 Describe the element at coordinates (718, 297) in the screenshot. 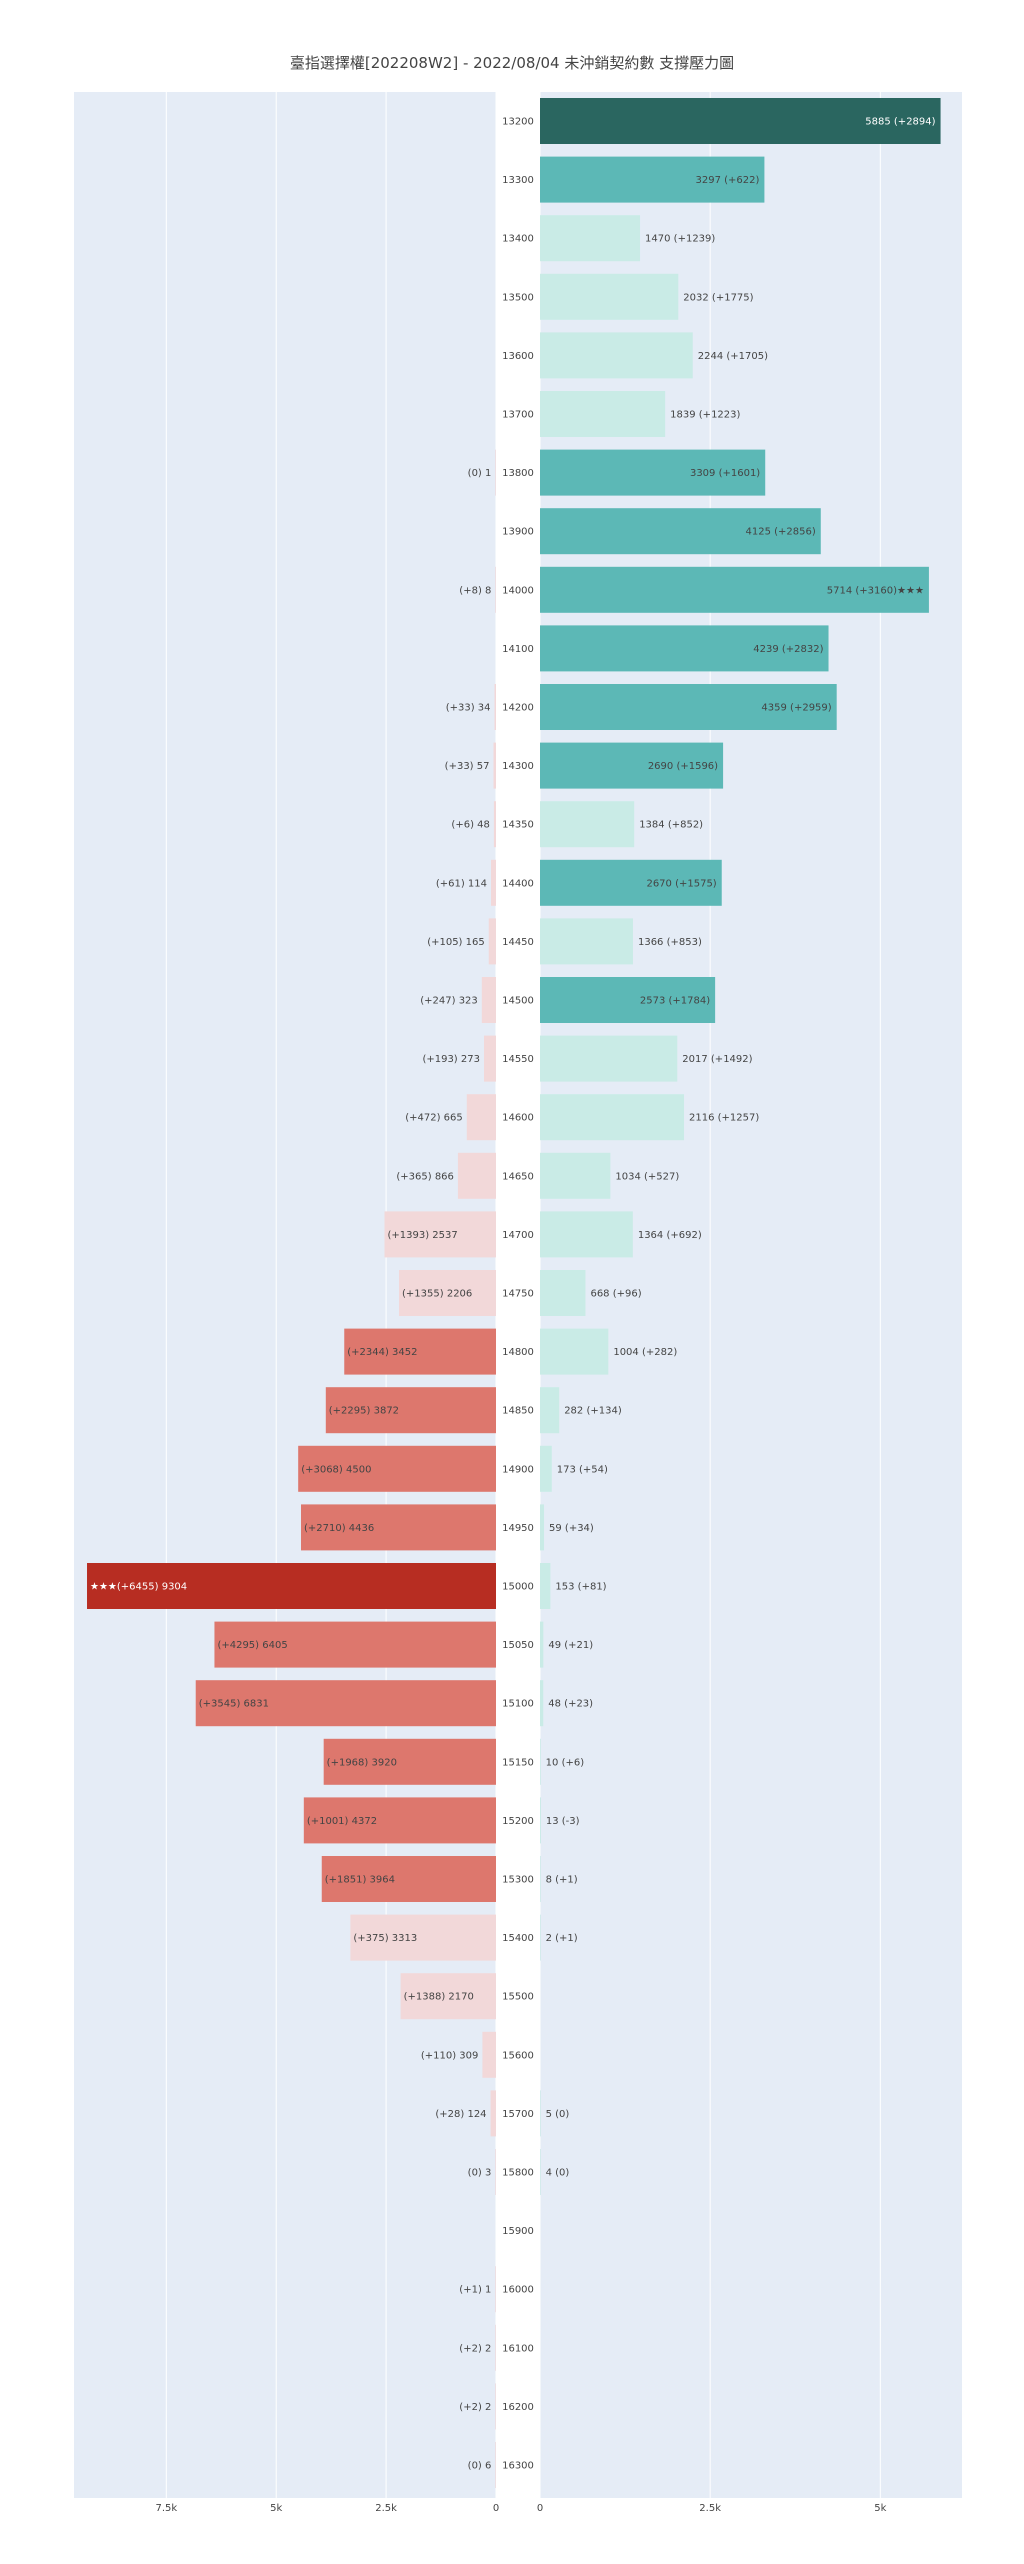

I see `call-data-label: 2032 (+1775)` at that location.